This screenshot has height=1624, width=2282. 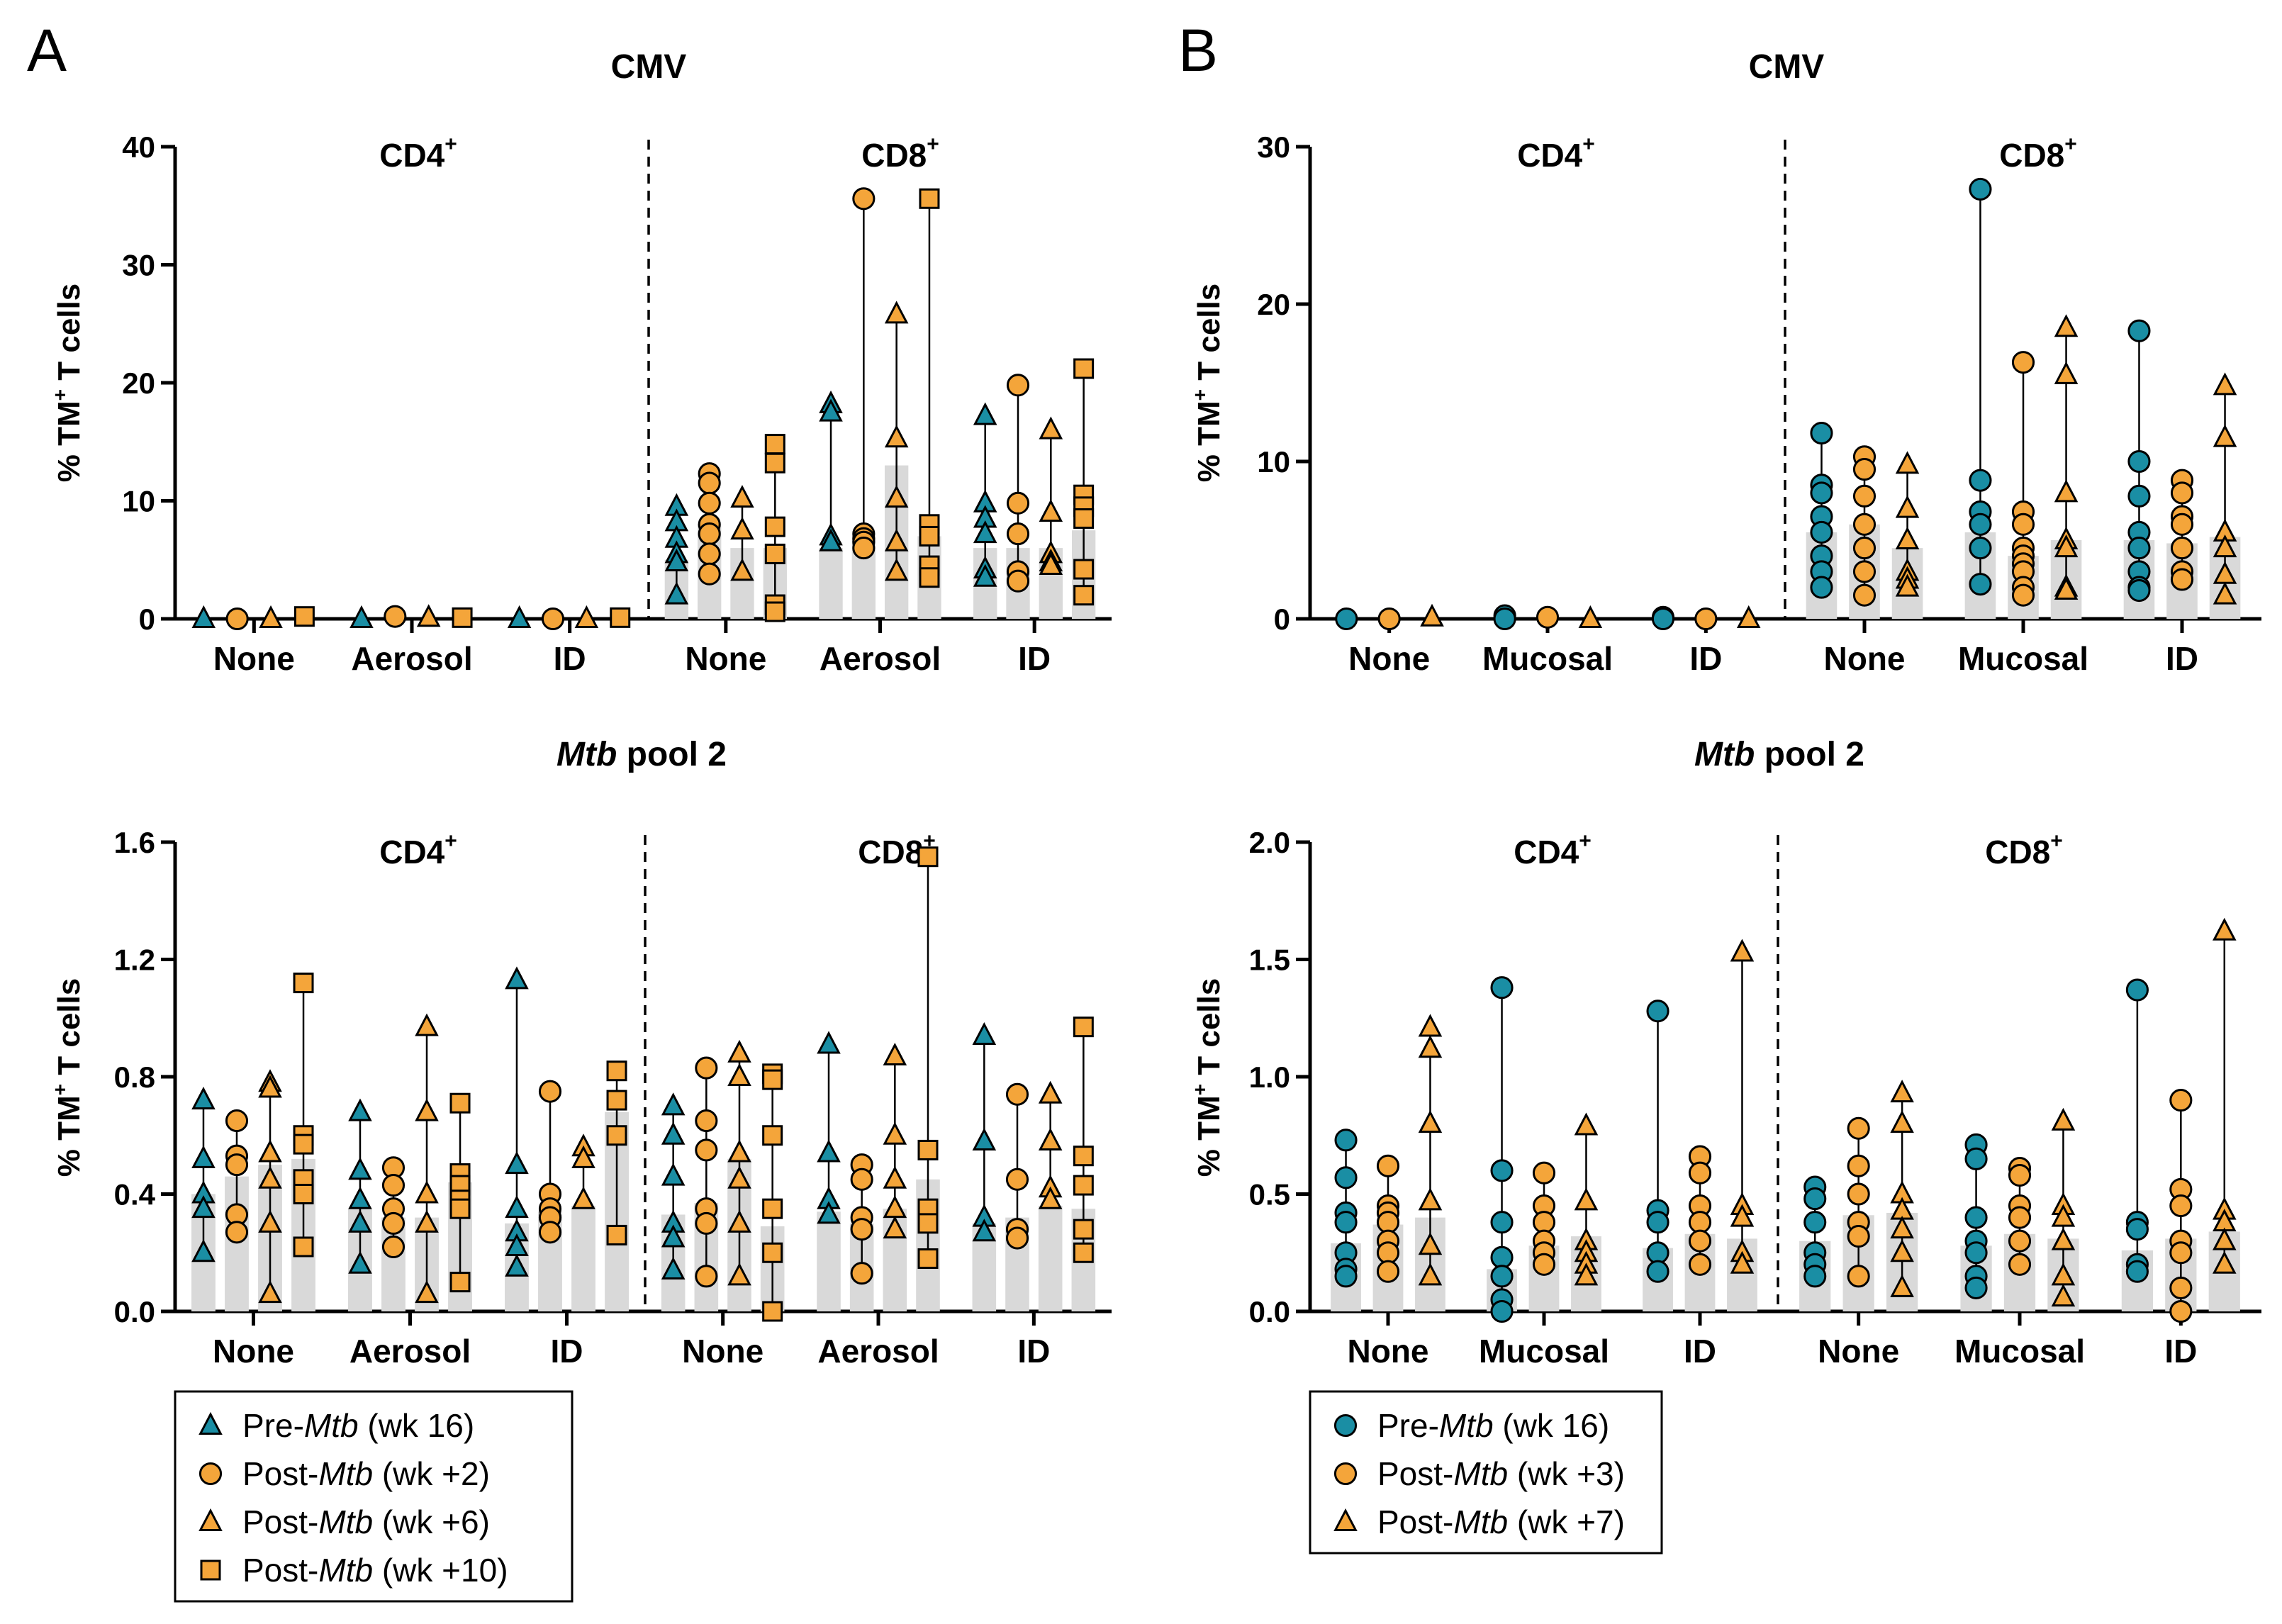 I want to click on y-tick-label: 2.0, so click(x=1269, y=842).